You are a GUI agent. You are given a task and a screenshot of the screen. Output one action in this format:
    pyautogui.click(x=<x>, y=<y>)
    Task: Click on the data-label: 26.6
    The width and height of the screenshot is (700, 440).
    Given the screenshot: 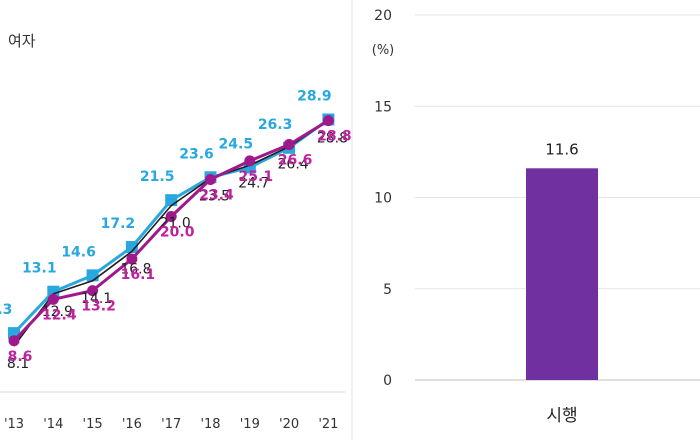 What is the action you would take?
    pyautogui.click(x=295, y=161)
    